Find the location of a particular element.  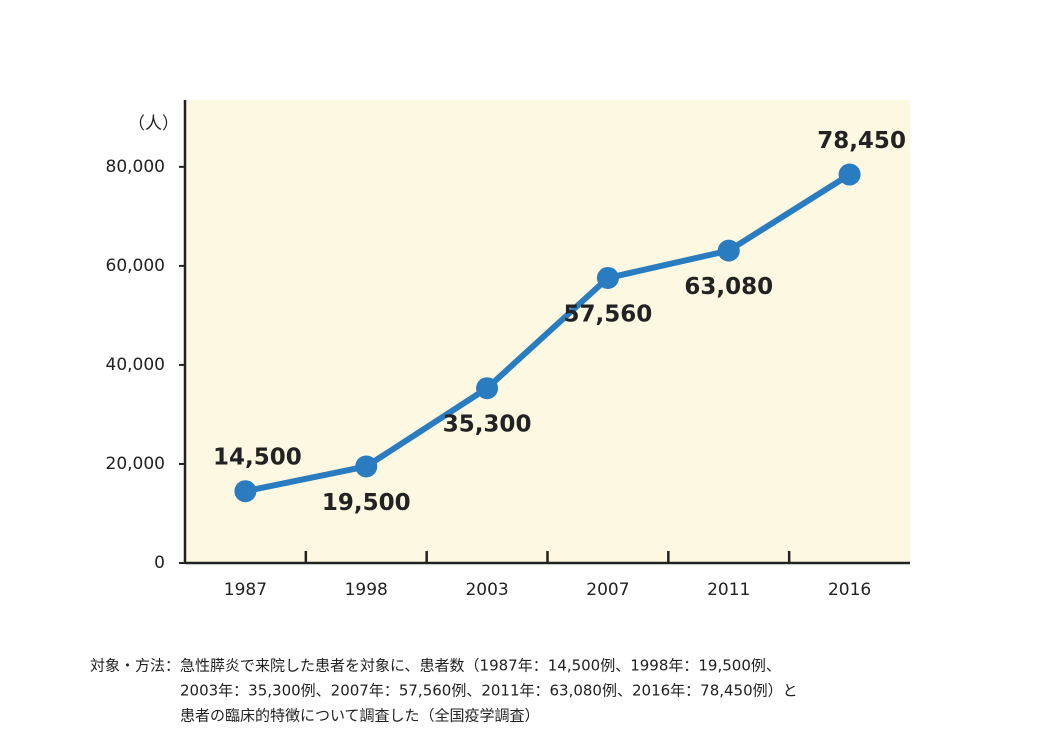

data-label: 78,450 is located at coordinates (861, 141).